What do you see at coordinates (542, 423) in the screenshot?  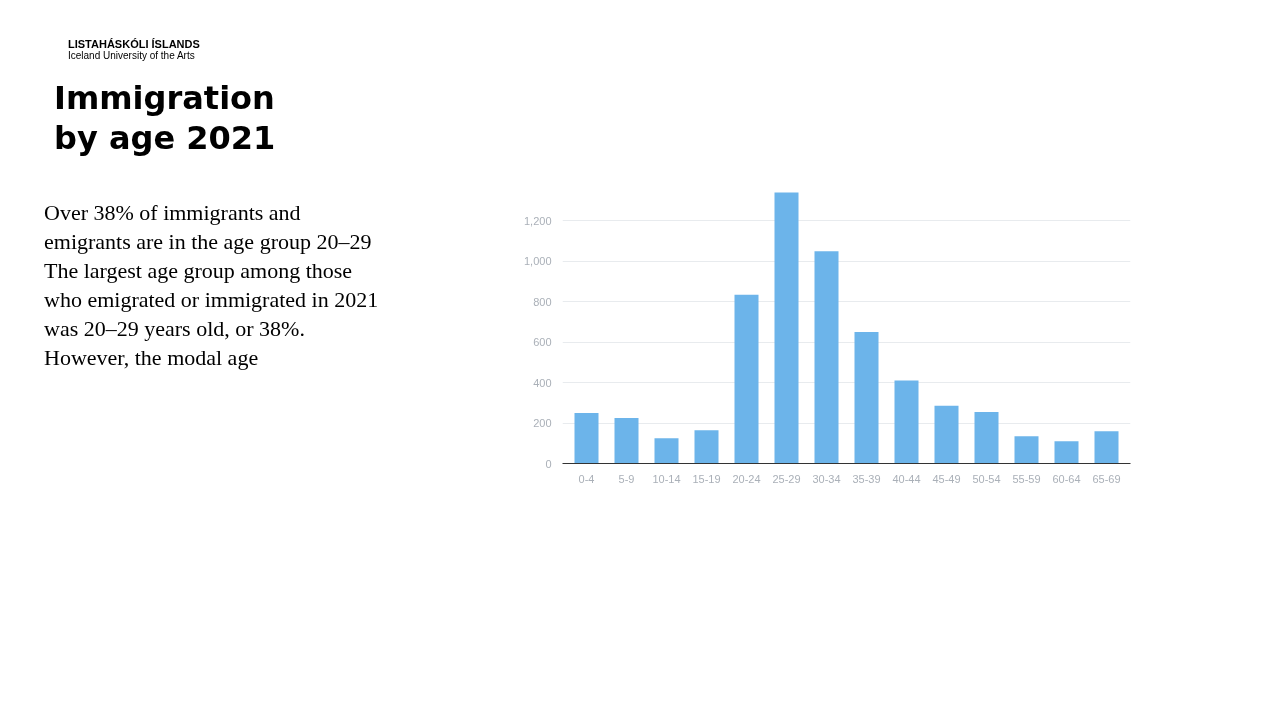 I see `y-tick-label: 200` at bounding box center [542, 423].